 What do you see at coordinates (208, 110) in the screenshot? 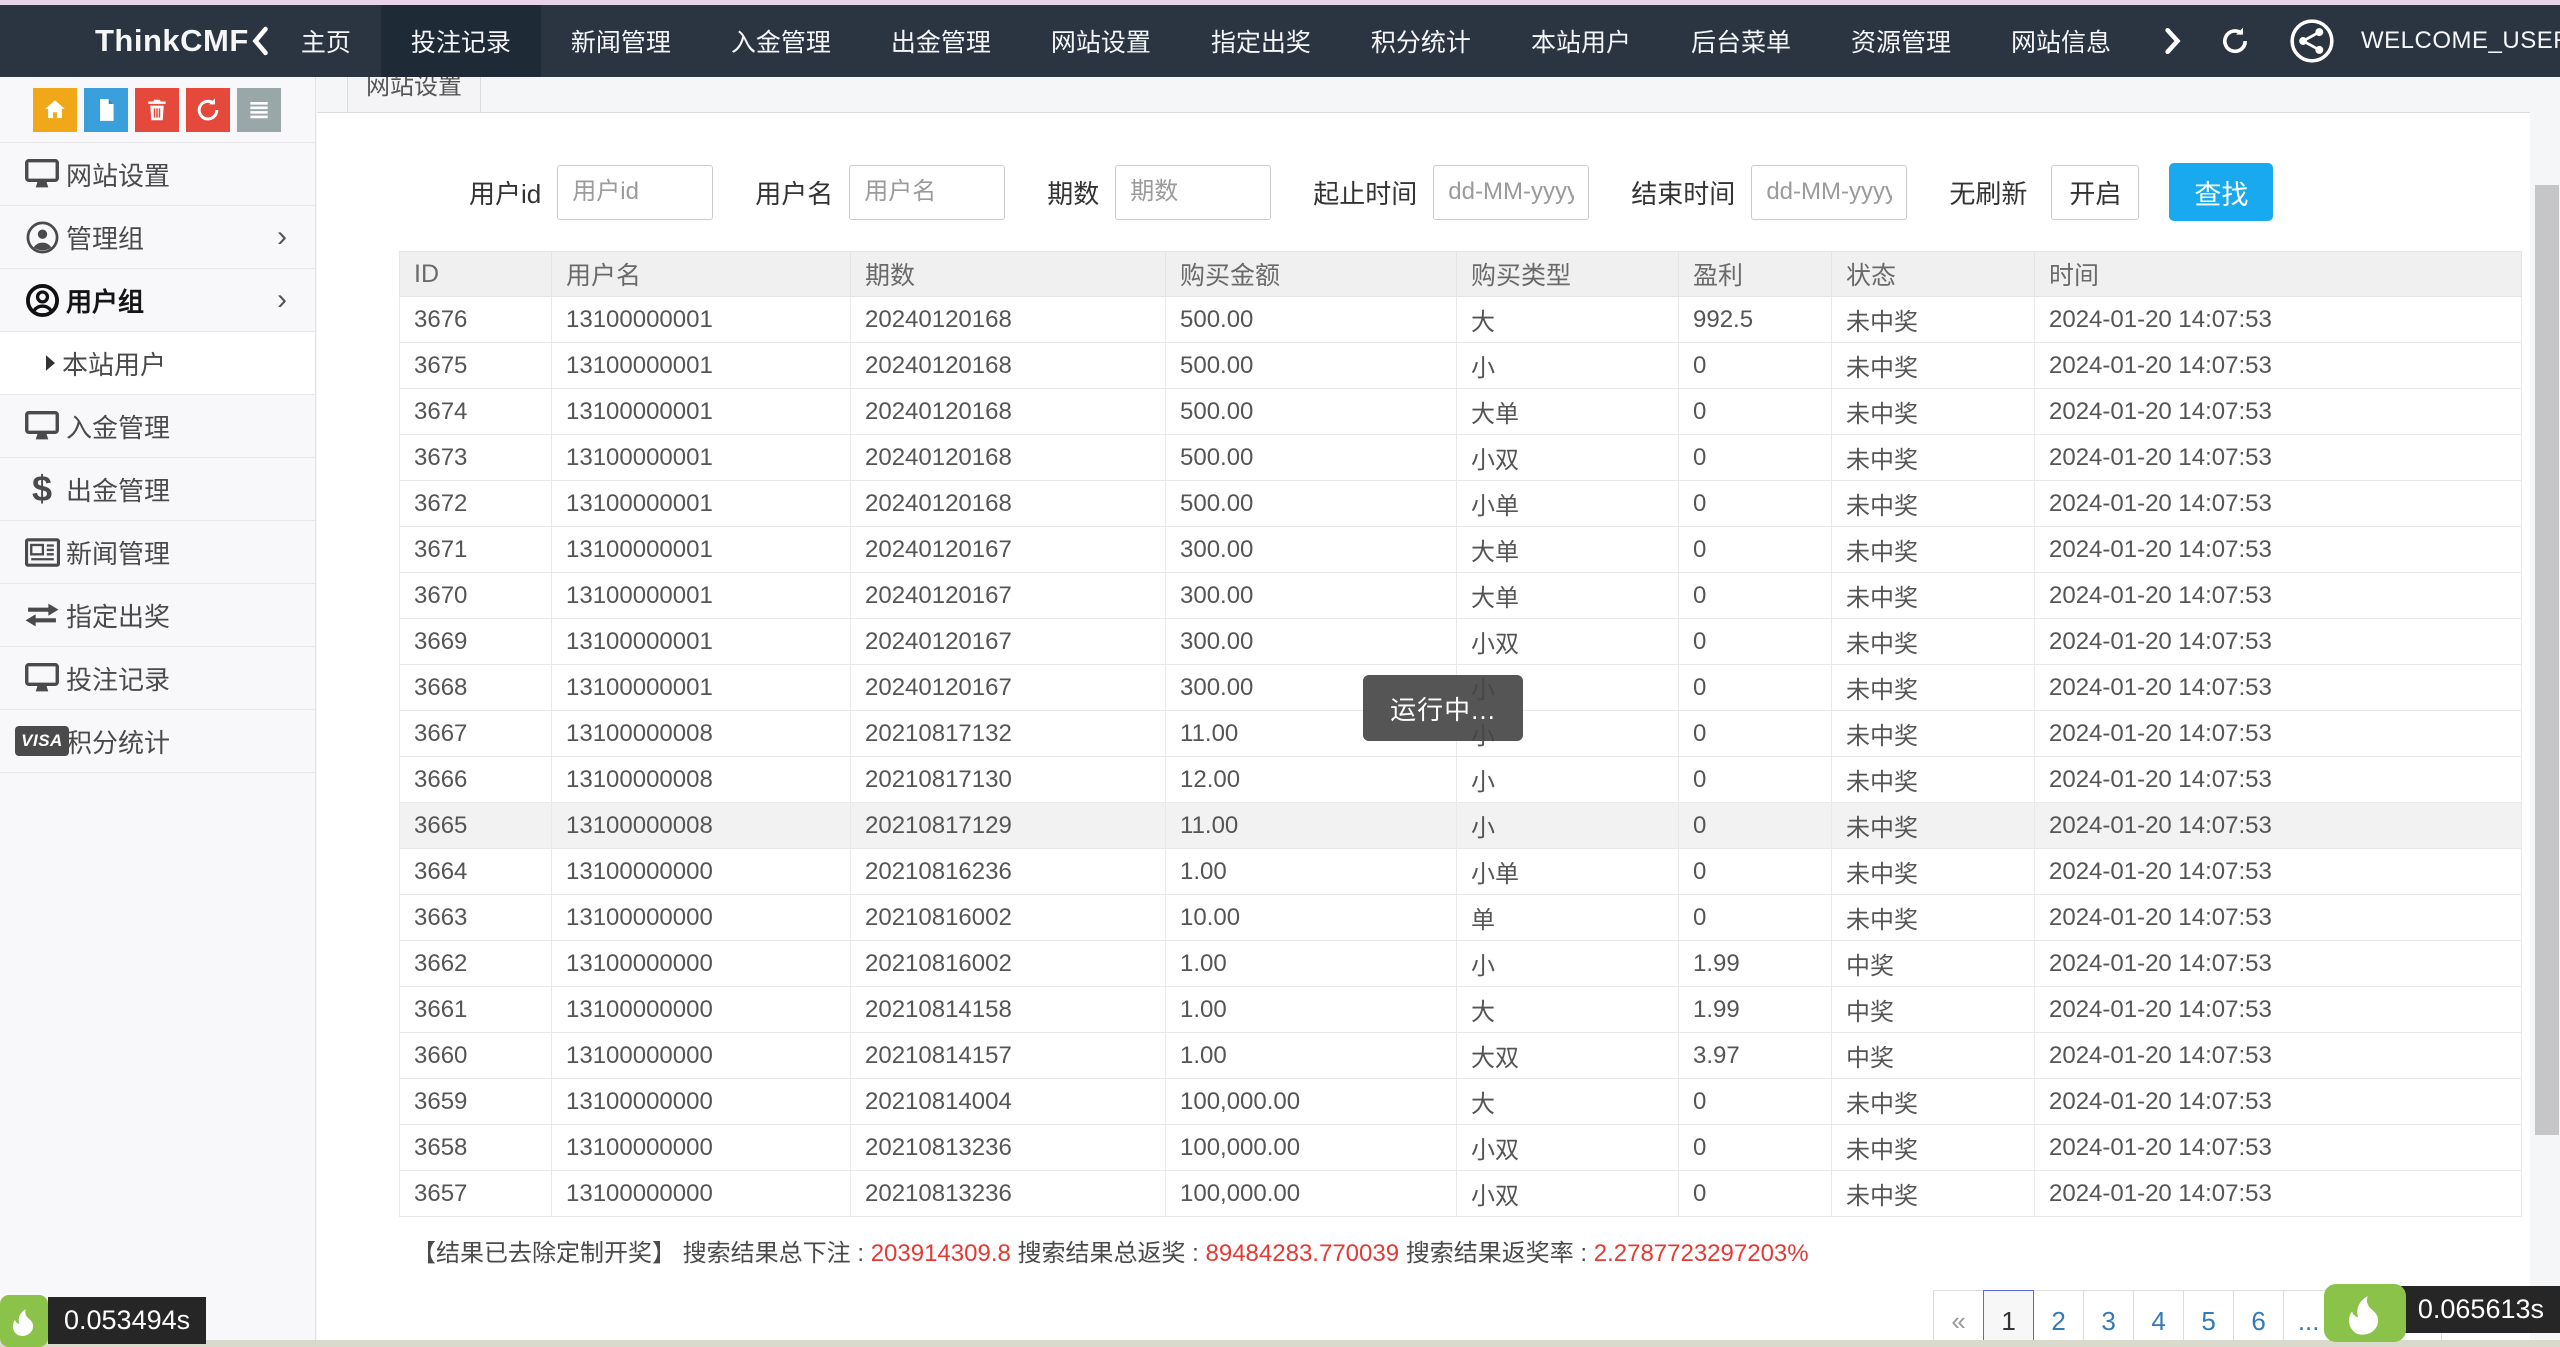
I see `recycle-icon` at bounding box center [208, 110].